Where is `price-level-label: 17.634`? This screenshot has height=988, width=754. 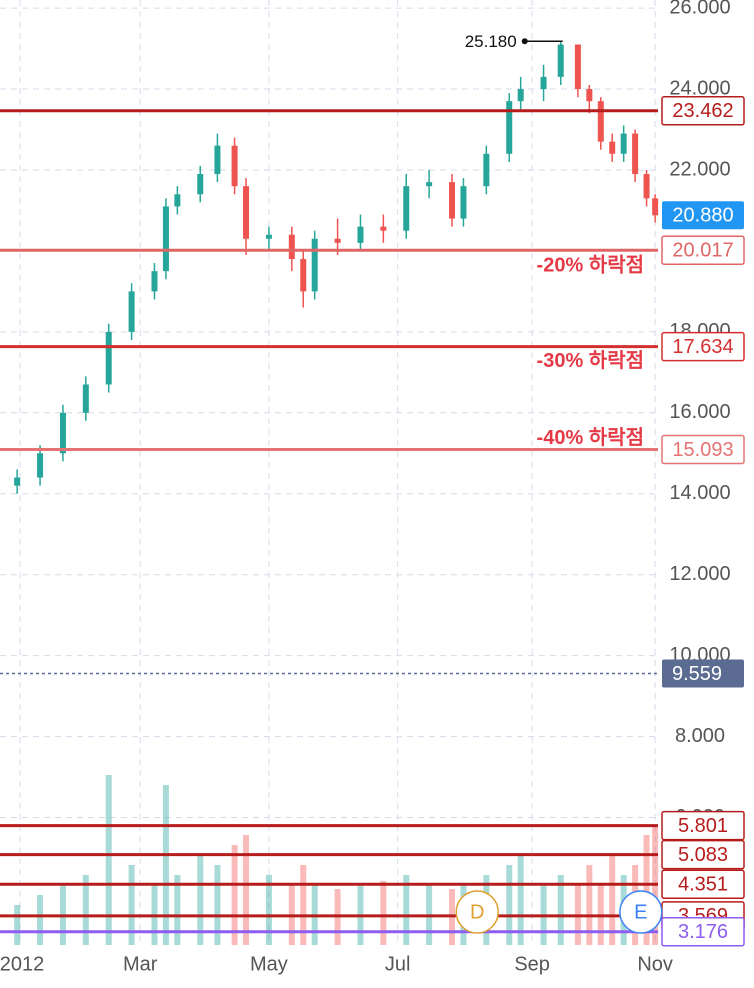 price-level-label: 17.634 is located at coordinates (702, 347).